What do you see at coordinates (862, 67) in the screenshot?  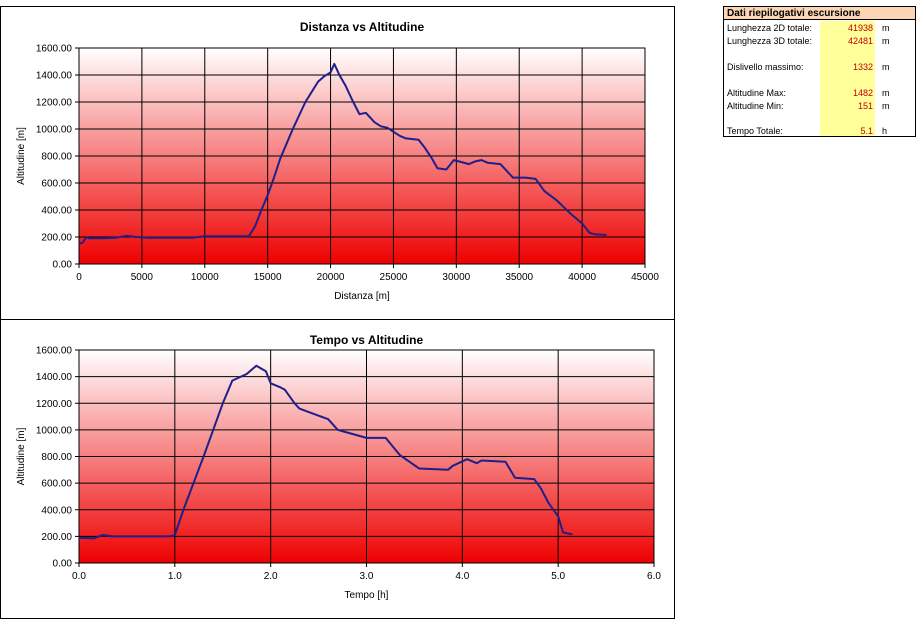 I see `summary-value: 1332` at bounding box center [862, 67].